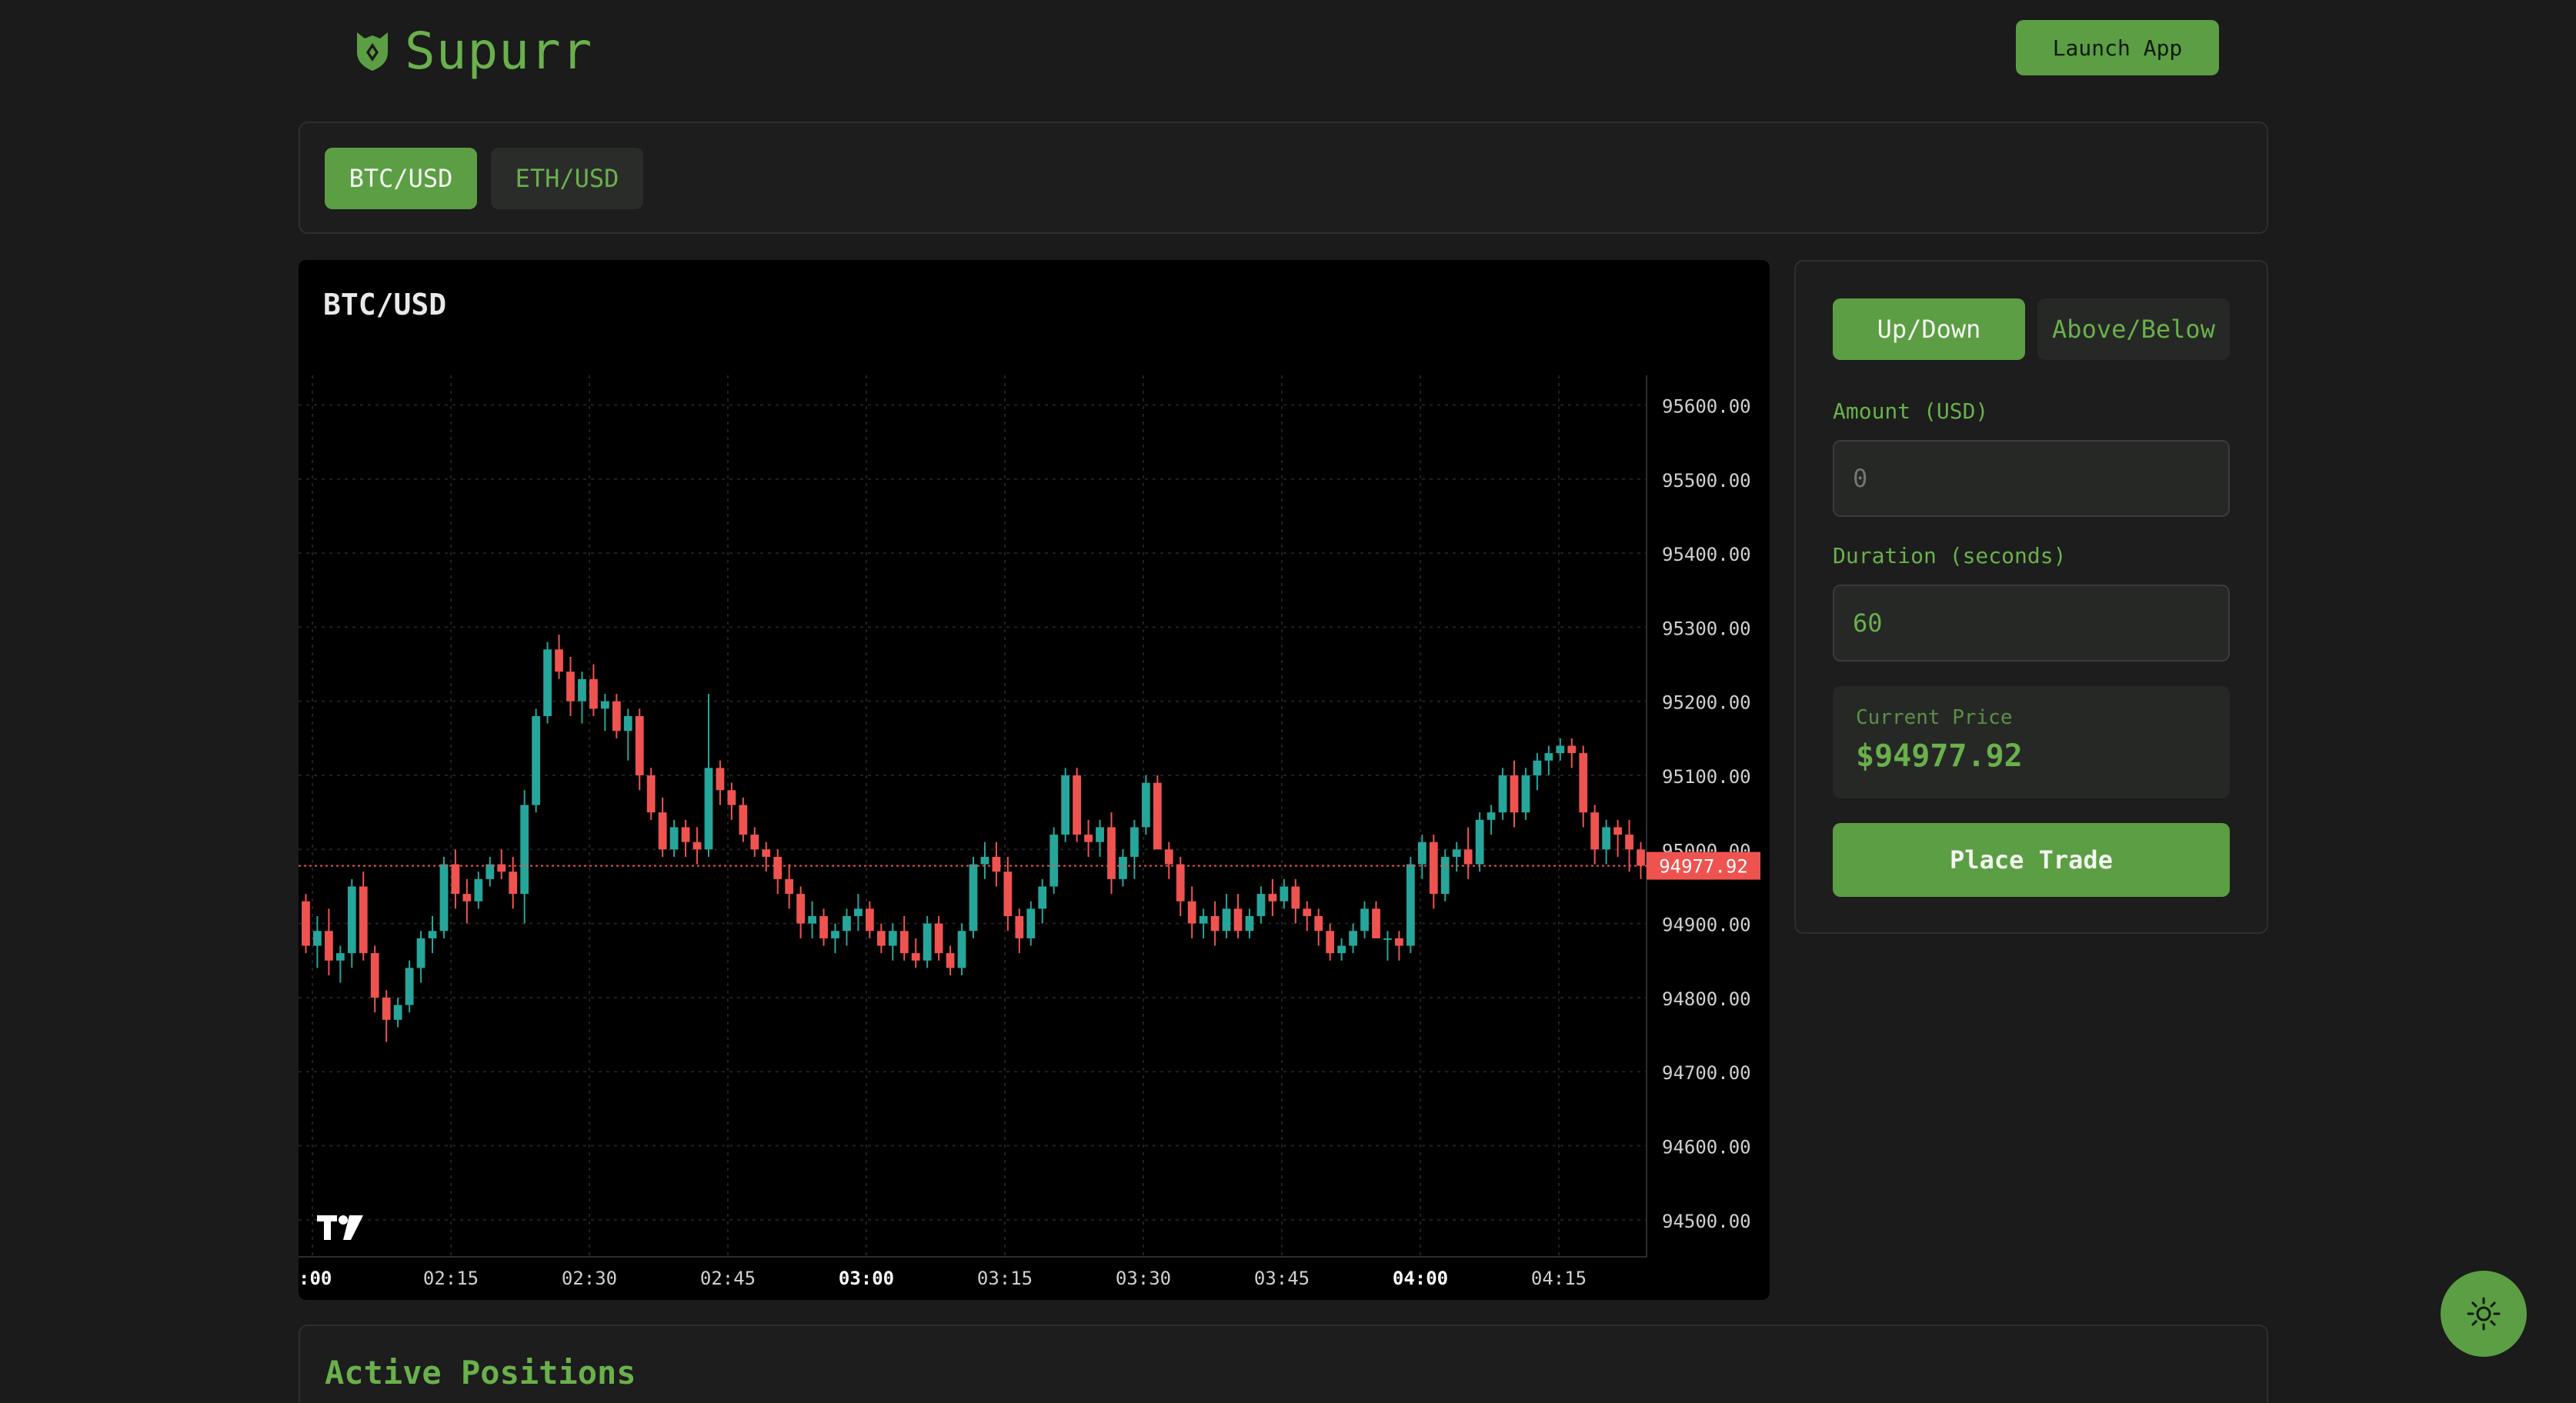  I want to click on mode-tab-up-down: Up/Down, so click(1929, 329).